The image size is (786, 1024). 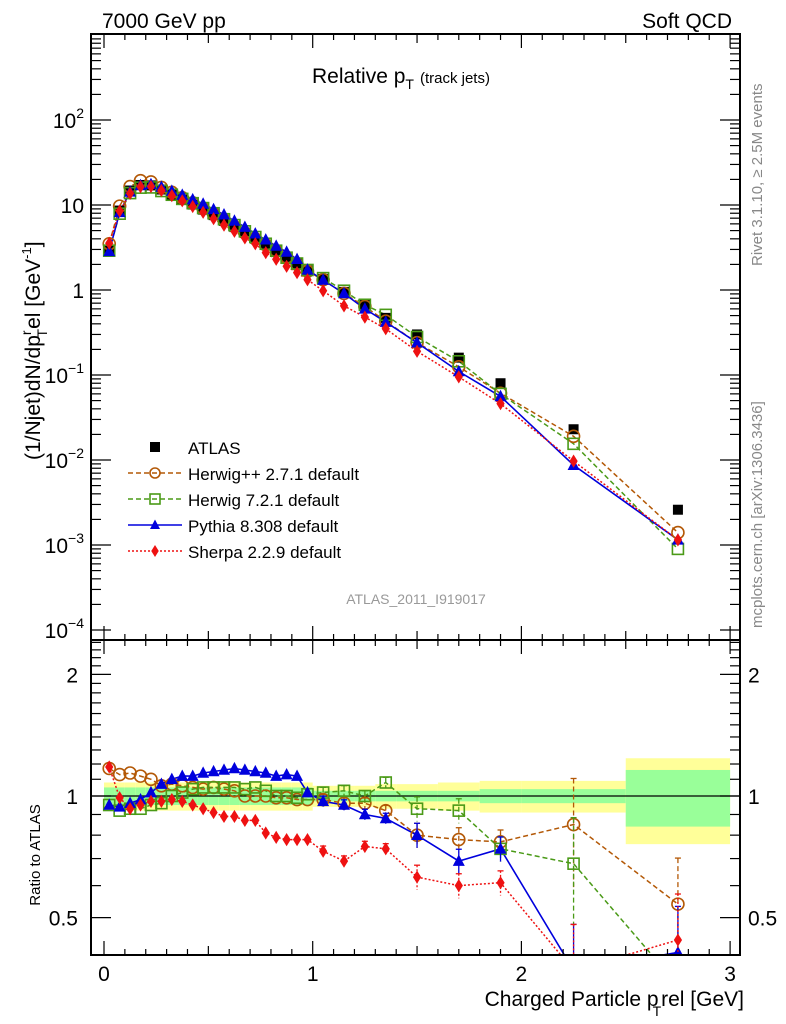 What do you see at coordinates (264, 552) in the screenshot?
I see `legend-label-4: Sherpa 2.2.9 default` at bounding box center [264, 552].